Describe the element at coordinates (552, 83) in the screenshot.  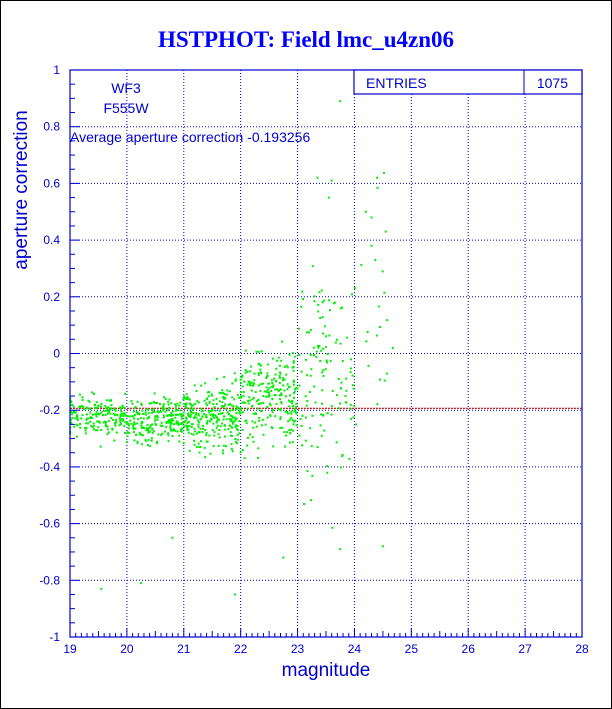
I see `stats-entries-value: 1075` at that location.